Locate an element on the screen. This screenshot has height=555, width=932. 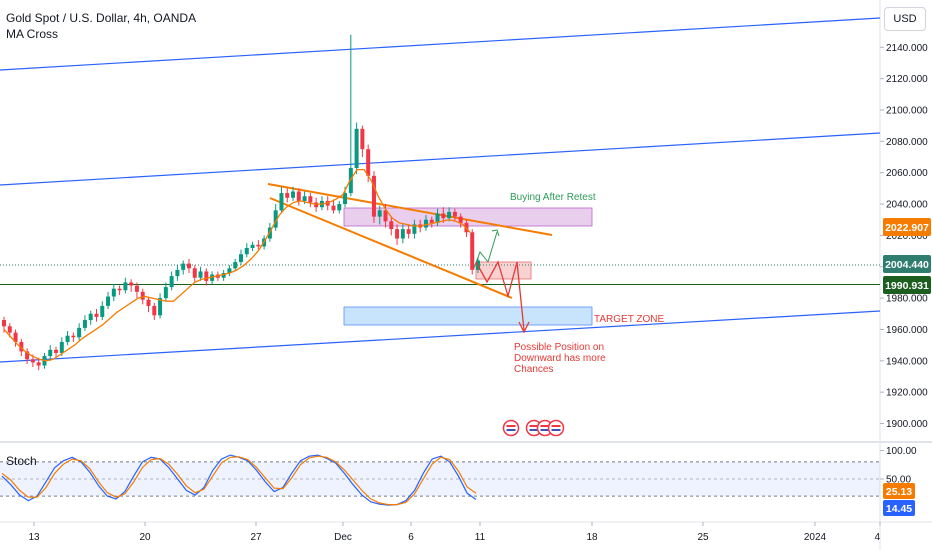
stoch-label-value: 14.45 is located at coordinates (899, 509).